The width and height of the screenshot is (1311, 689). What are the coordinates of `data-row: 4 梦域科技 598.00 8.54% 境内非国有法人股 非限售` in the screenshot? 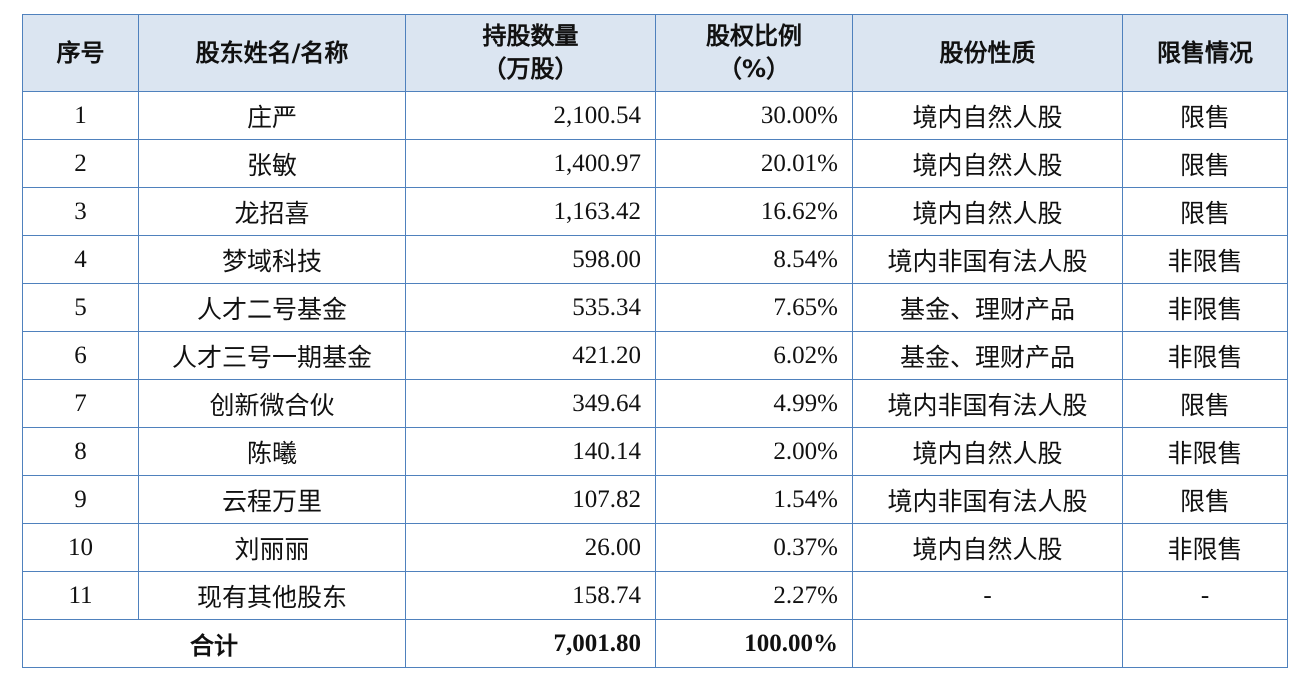 It's located at (655, 259).